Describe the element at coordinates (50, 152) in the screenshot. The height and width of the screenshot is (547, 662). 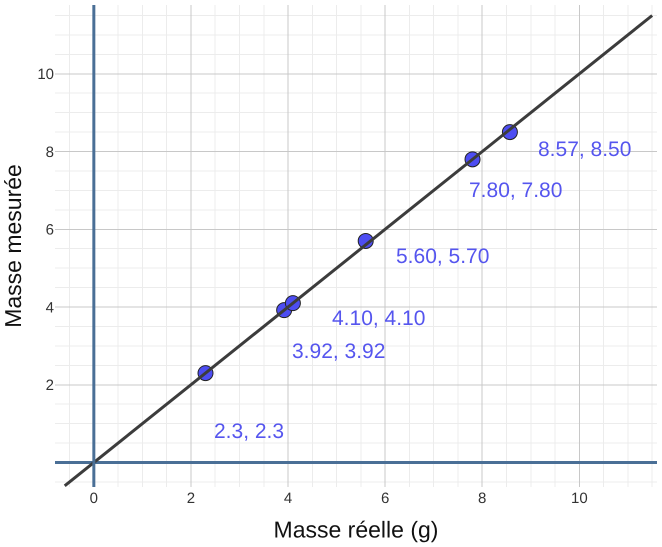
I see `y-tick-label: 8` at that location.